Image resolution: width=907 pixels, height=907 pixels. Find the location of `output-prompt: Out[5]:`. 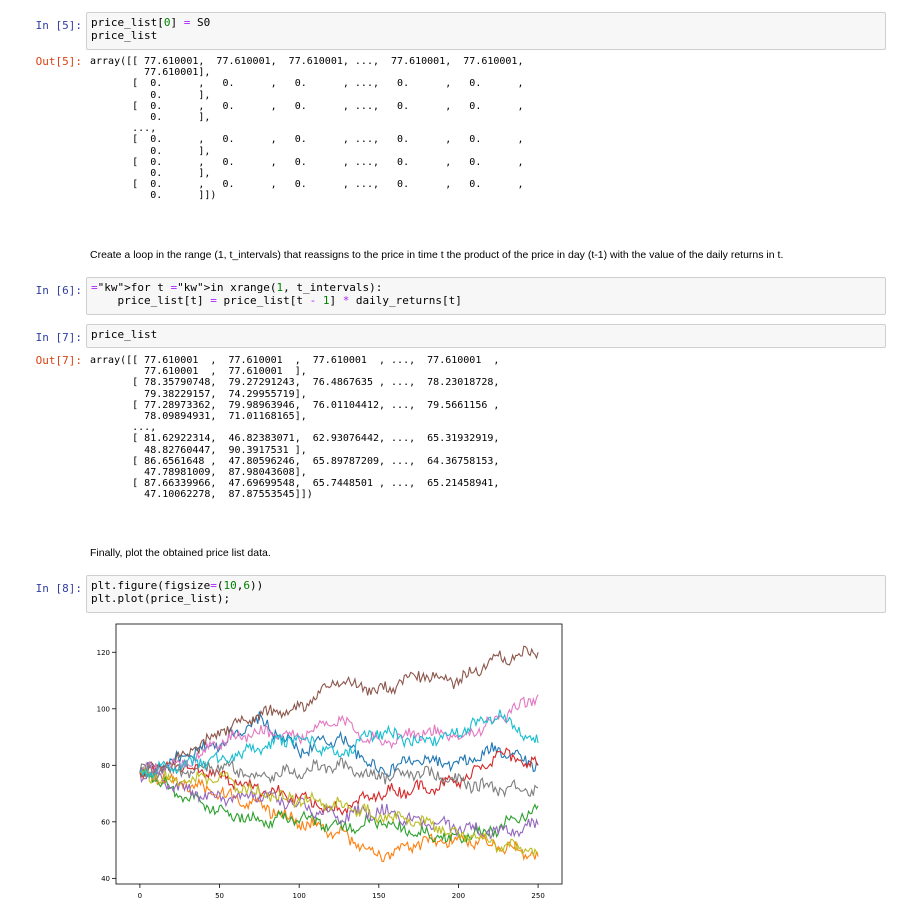

output-prompt: Out[5]: is located at coordinates (58, 61).